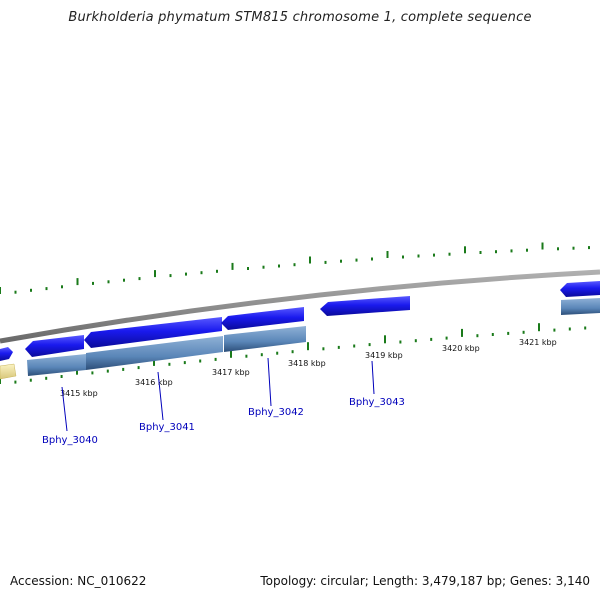  I want to click on kbp-label: 3415 kbp, so click(79, 393).